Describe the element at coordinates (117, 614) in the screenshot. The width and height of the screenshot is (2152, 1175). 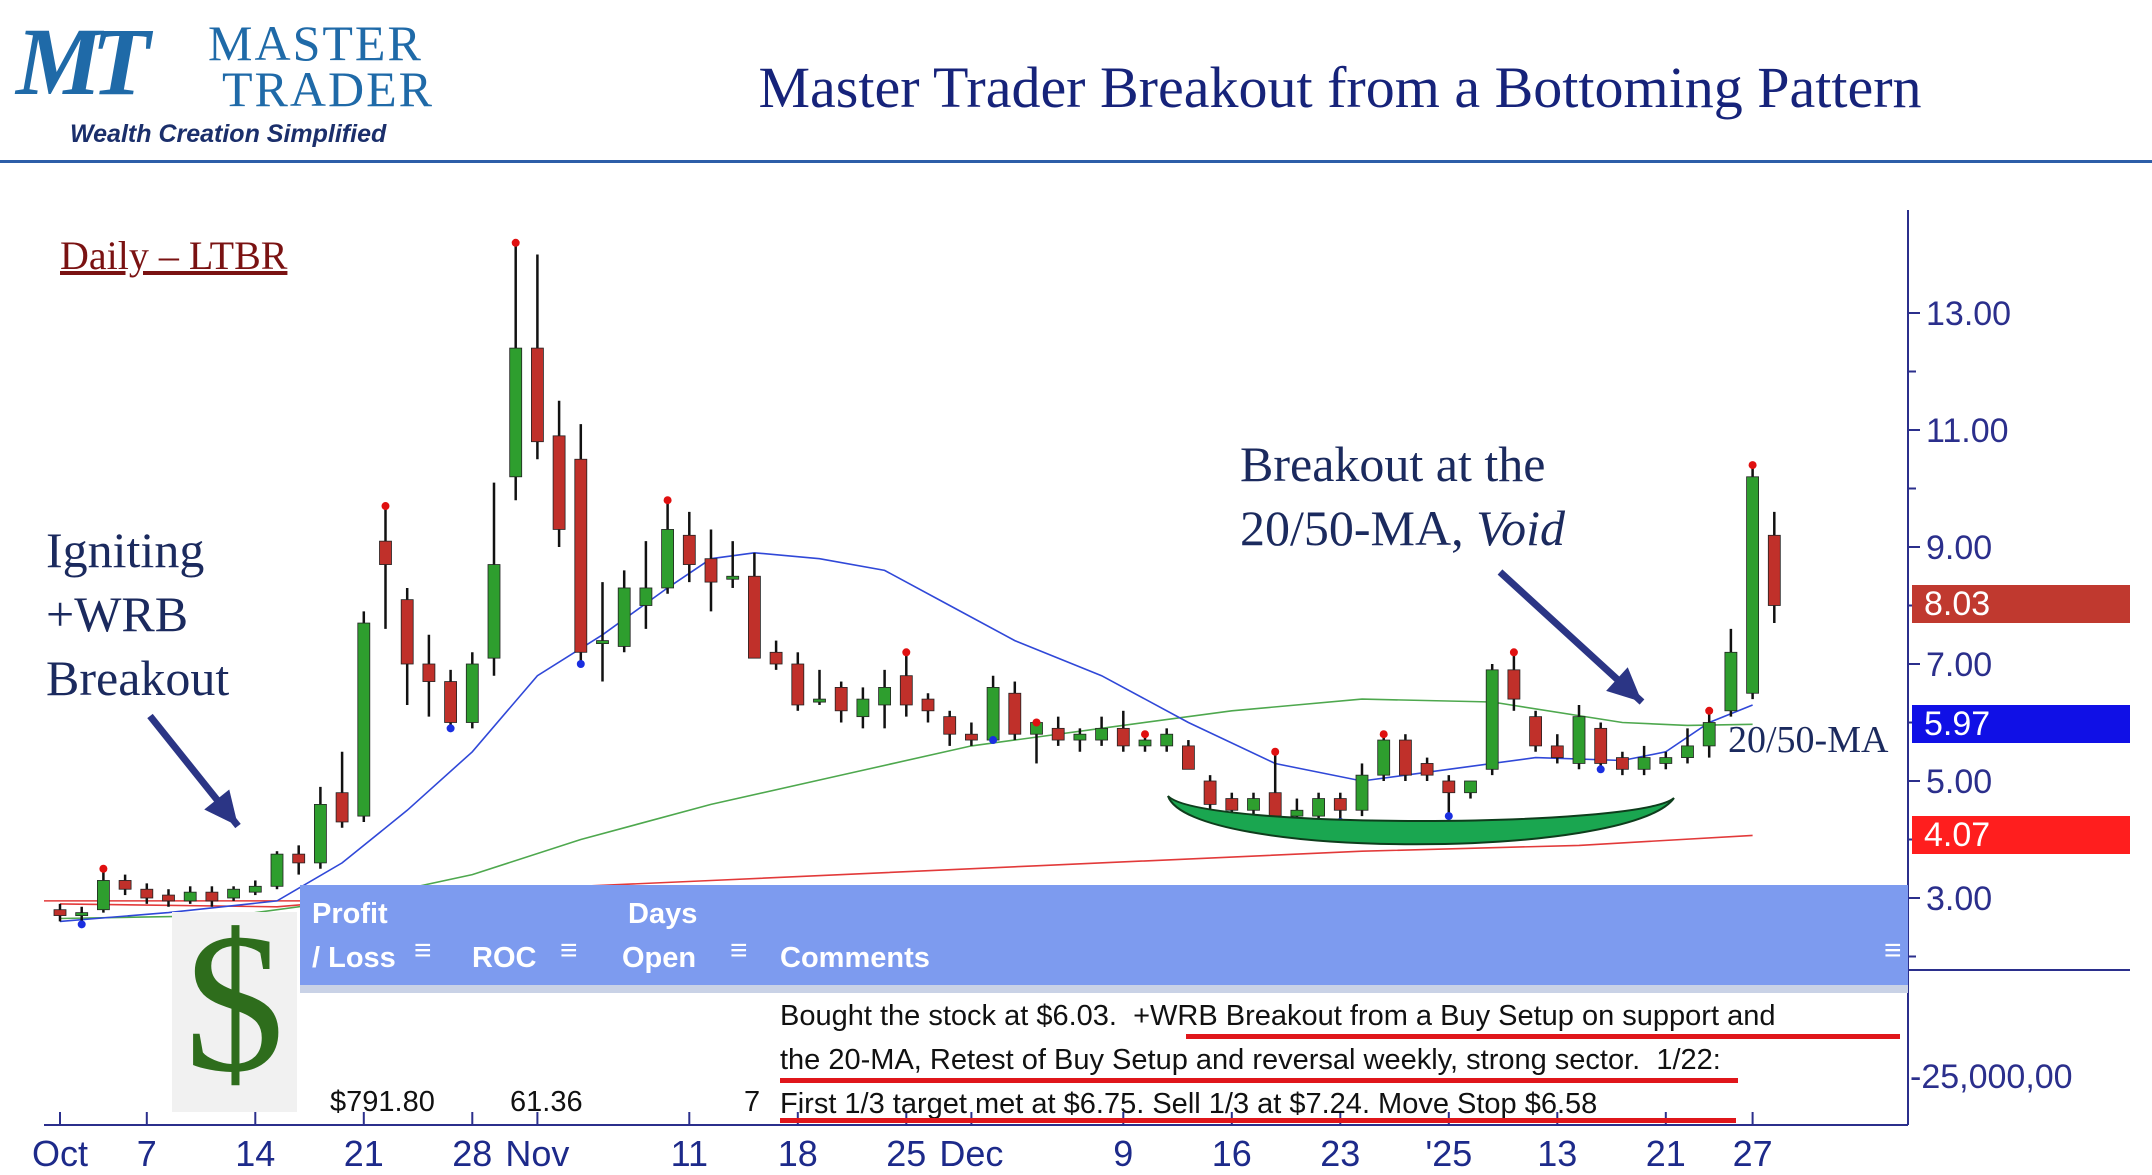
I see `igniting-line-2: +WRB` at that location.